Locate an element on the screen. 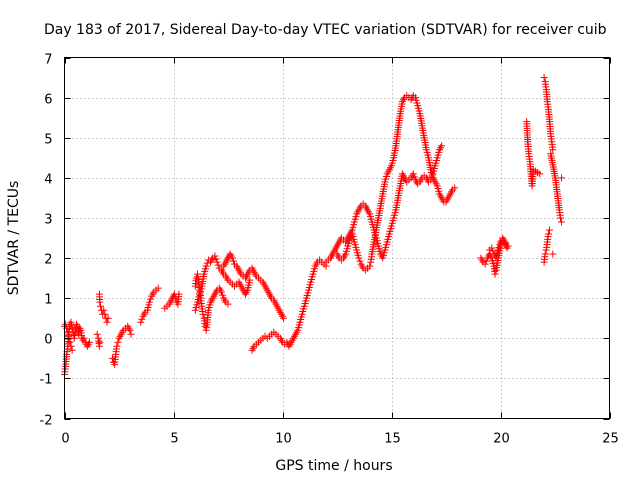 The width and height of the screenshot is (640, 480). x-tick-label: 15 is located at coordinates (392, 439).